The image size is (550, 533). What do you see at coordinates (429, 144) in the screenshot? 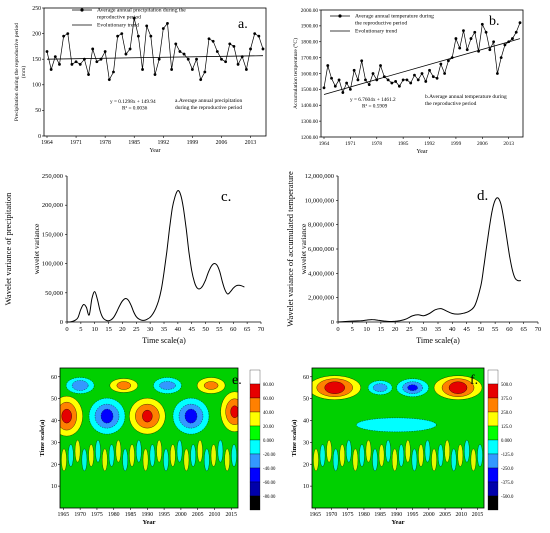
I see `x-tick-label: 1992` at bounding box center [429, 144].